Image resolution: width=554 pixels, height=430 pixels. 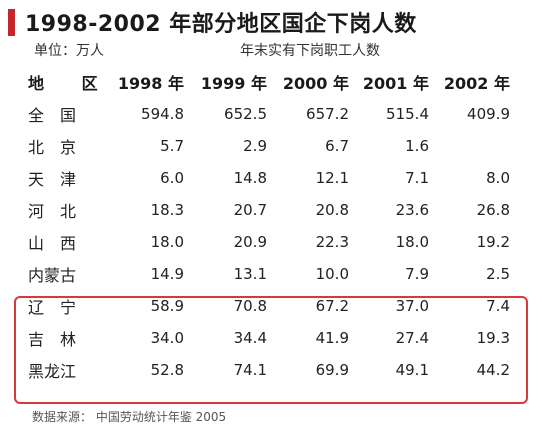 What do you see at coordinates (332, 274) in the screenshot?
I see `value-cell: 10.0` at bounding box center [332, 274].